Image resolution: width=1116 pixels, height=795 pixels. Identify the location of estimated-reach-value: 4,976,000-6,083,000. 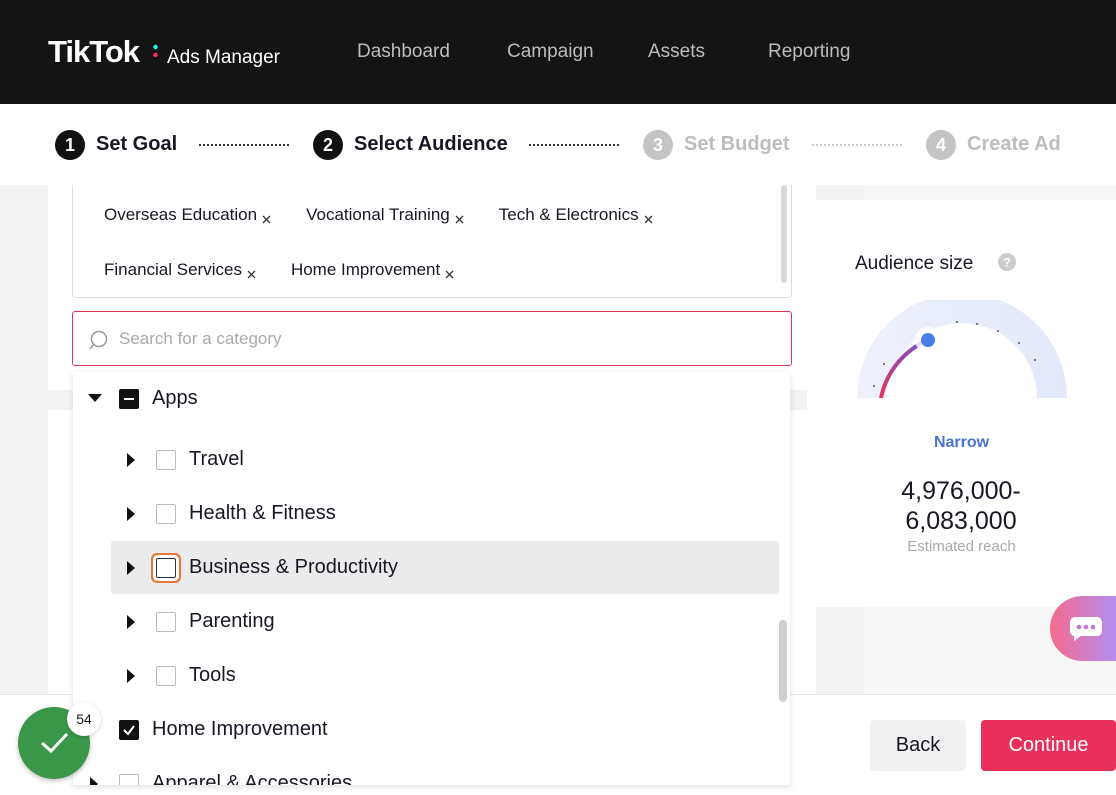
(961, 506).